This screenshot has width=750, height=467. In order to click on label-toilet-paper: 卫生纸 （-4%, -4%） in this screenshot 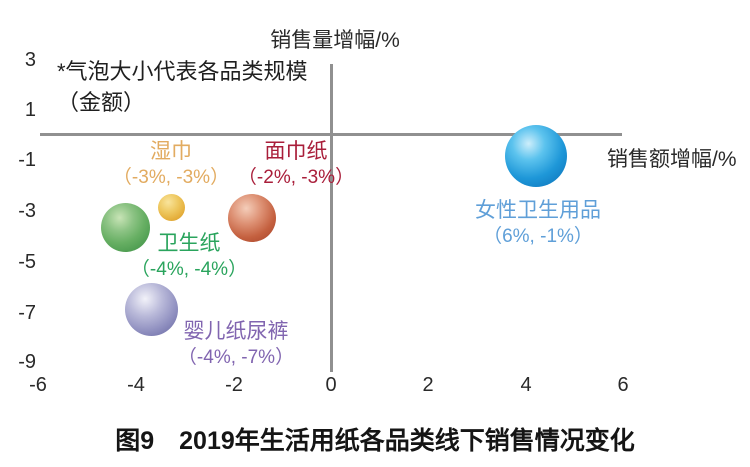, I will do `click(189, 256)`.